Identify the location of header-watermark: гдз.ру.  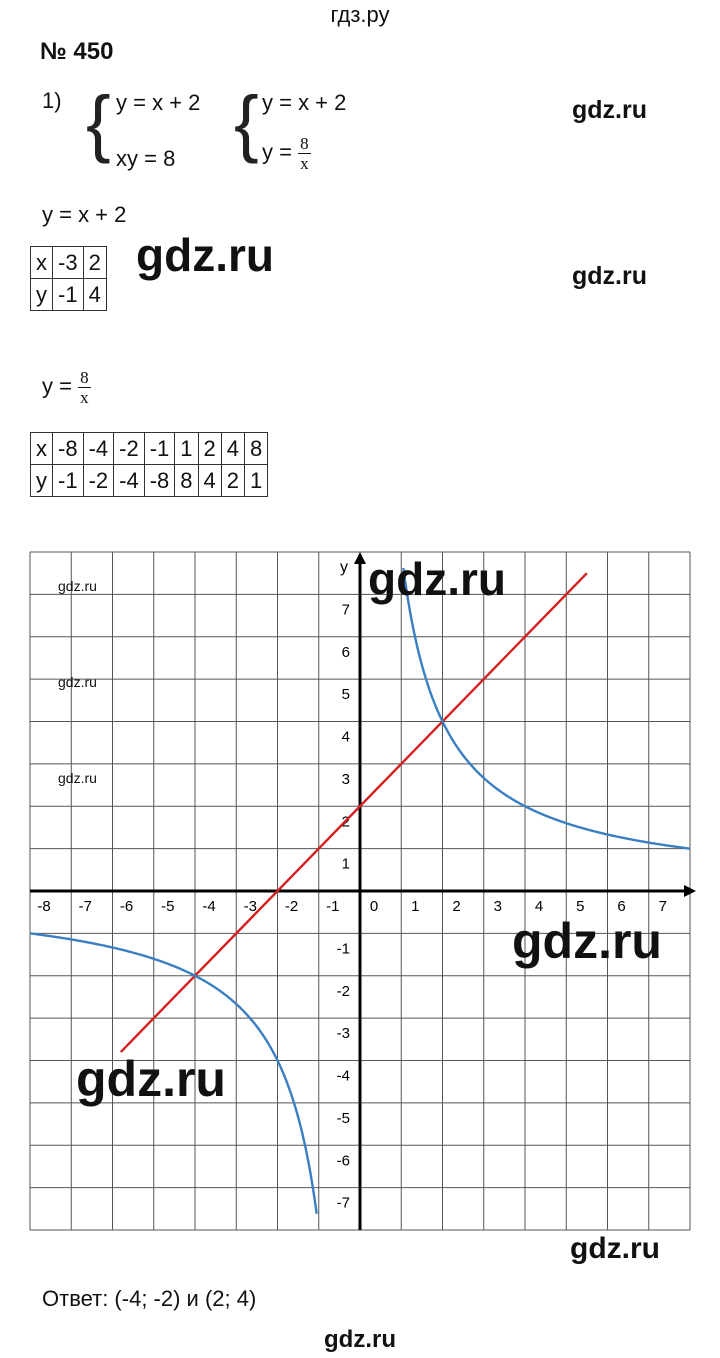
(360, 14).